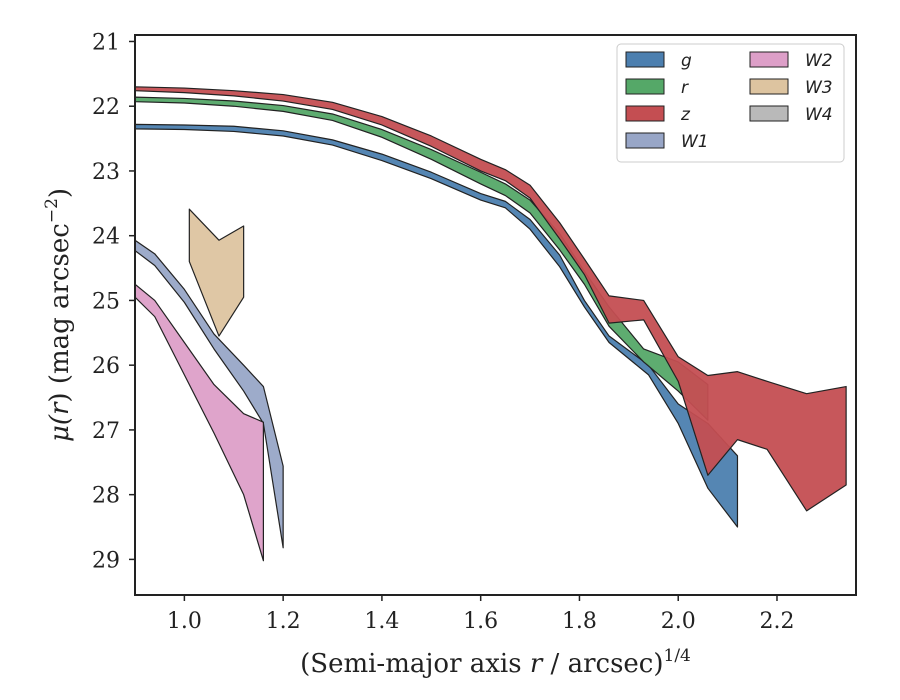  What do you see at coordinates (283, 621) in the screenshot?
I see `x-tick-label: 1.2` at bounding box center [283, 621].